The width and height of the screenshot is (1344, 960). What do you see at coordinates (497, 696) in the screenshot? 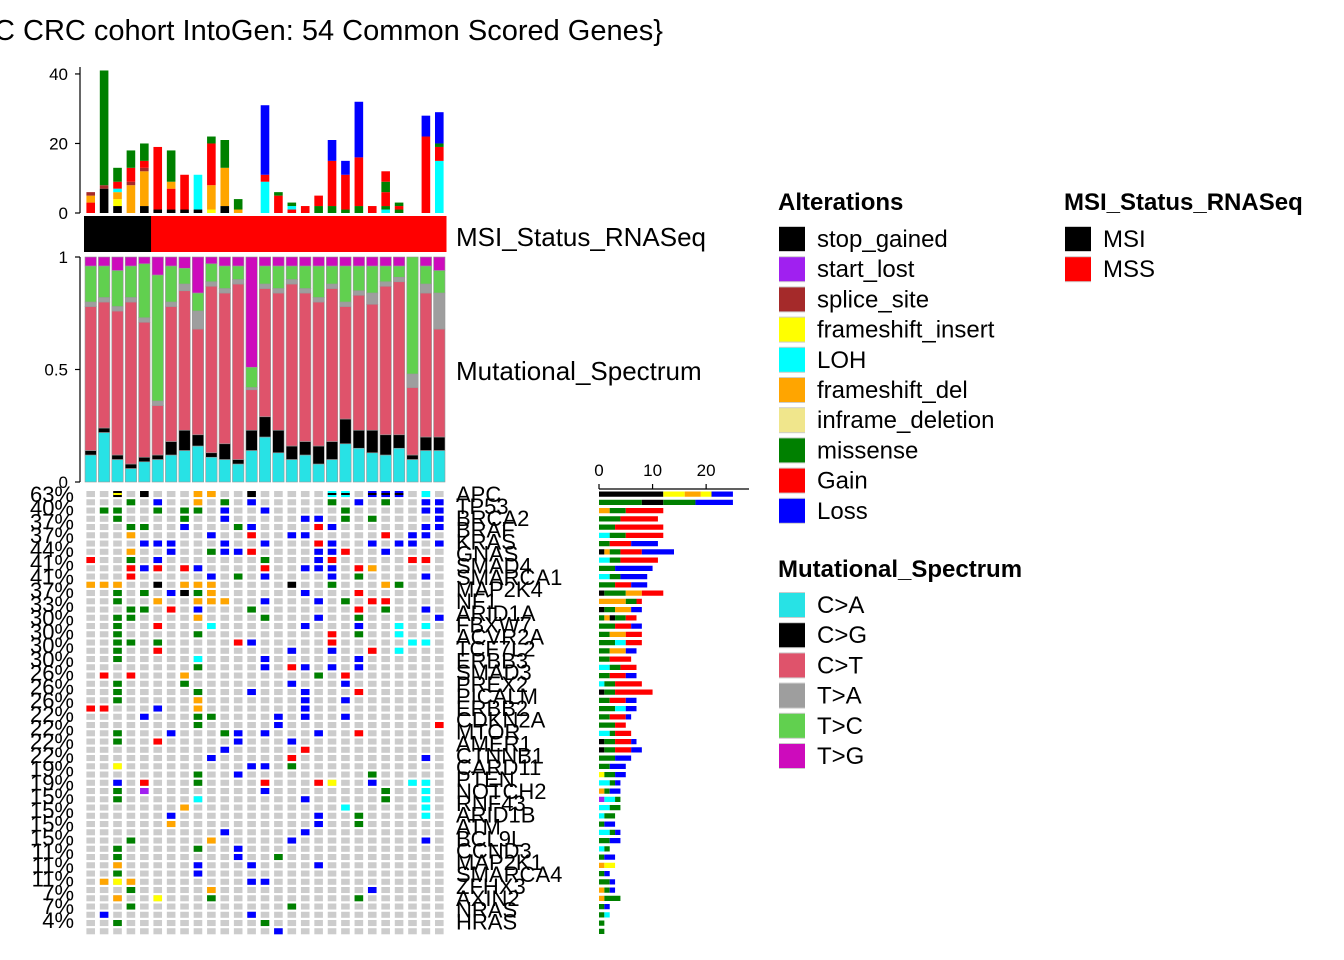
I see `gene-label: PICALM` at bounding box center [497, 696].